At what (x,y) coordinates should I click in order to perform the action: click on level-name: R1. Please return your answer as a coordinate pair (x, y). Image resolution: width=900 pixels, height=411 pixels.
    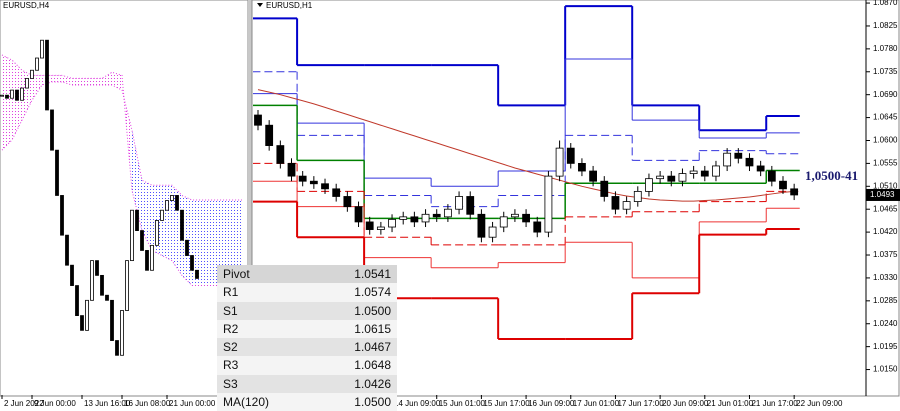
    Looking at the image, I should click on (266, 292).